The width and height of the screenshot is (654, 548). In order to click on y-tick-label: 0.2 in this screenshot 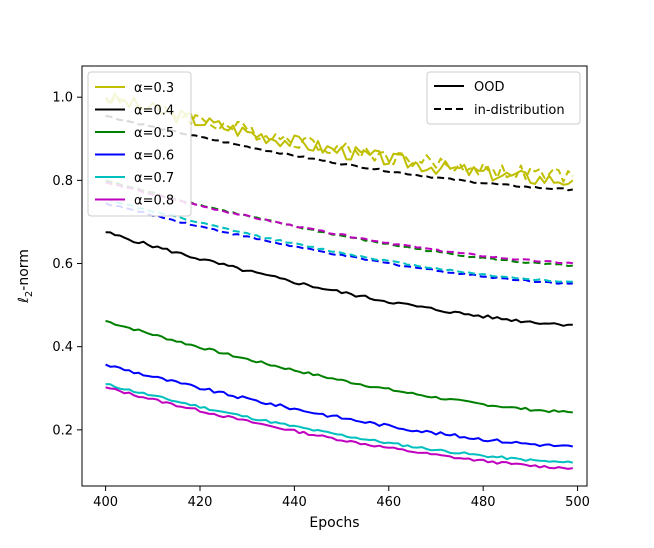, I will do `click(62, 430)`.